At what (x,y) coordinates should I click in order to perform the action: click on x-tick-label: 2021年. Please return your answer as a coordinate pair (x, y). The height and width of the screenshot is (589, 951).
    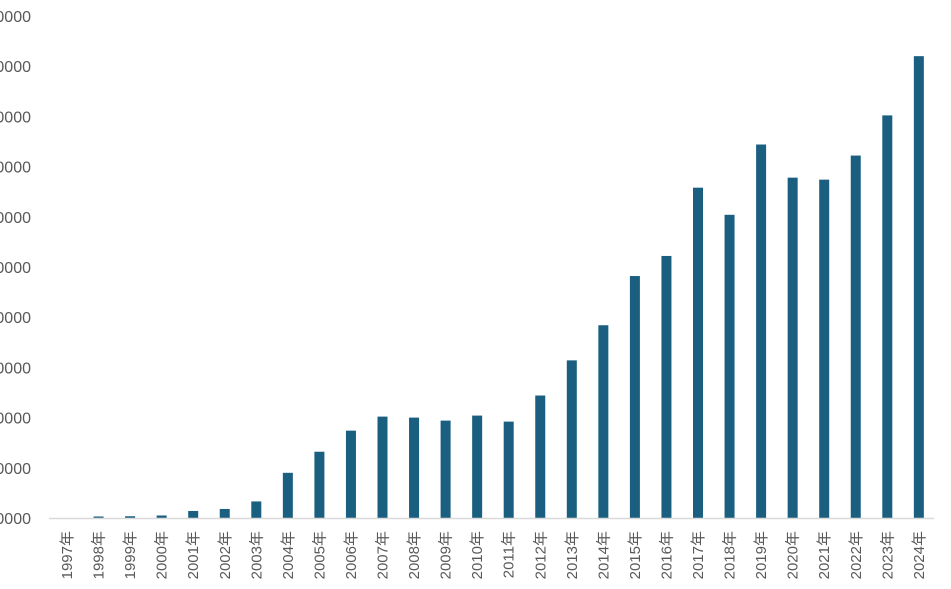
    Looking at the image, I should click on (824, 555).